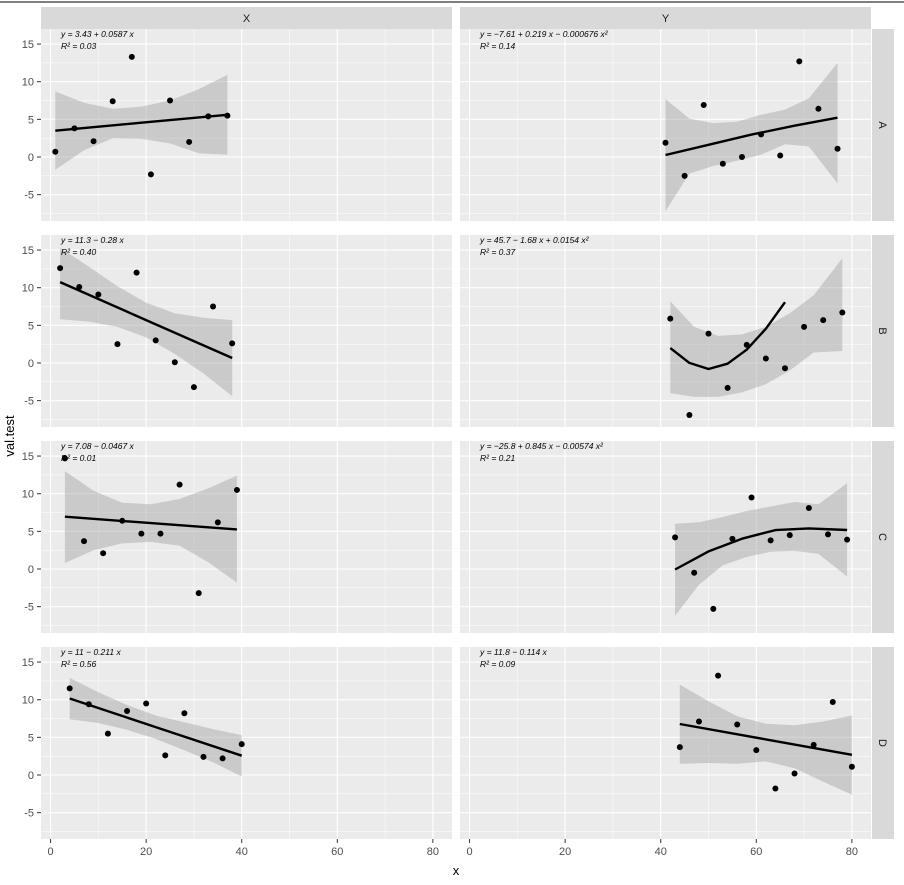 The height and width of the screenshot is (885, 904). I want to click on row-strip-label: C, so click(882, 537).